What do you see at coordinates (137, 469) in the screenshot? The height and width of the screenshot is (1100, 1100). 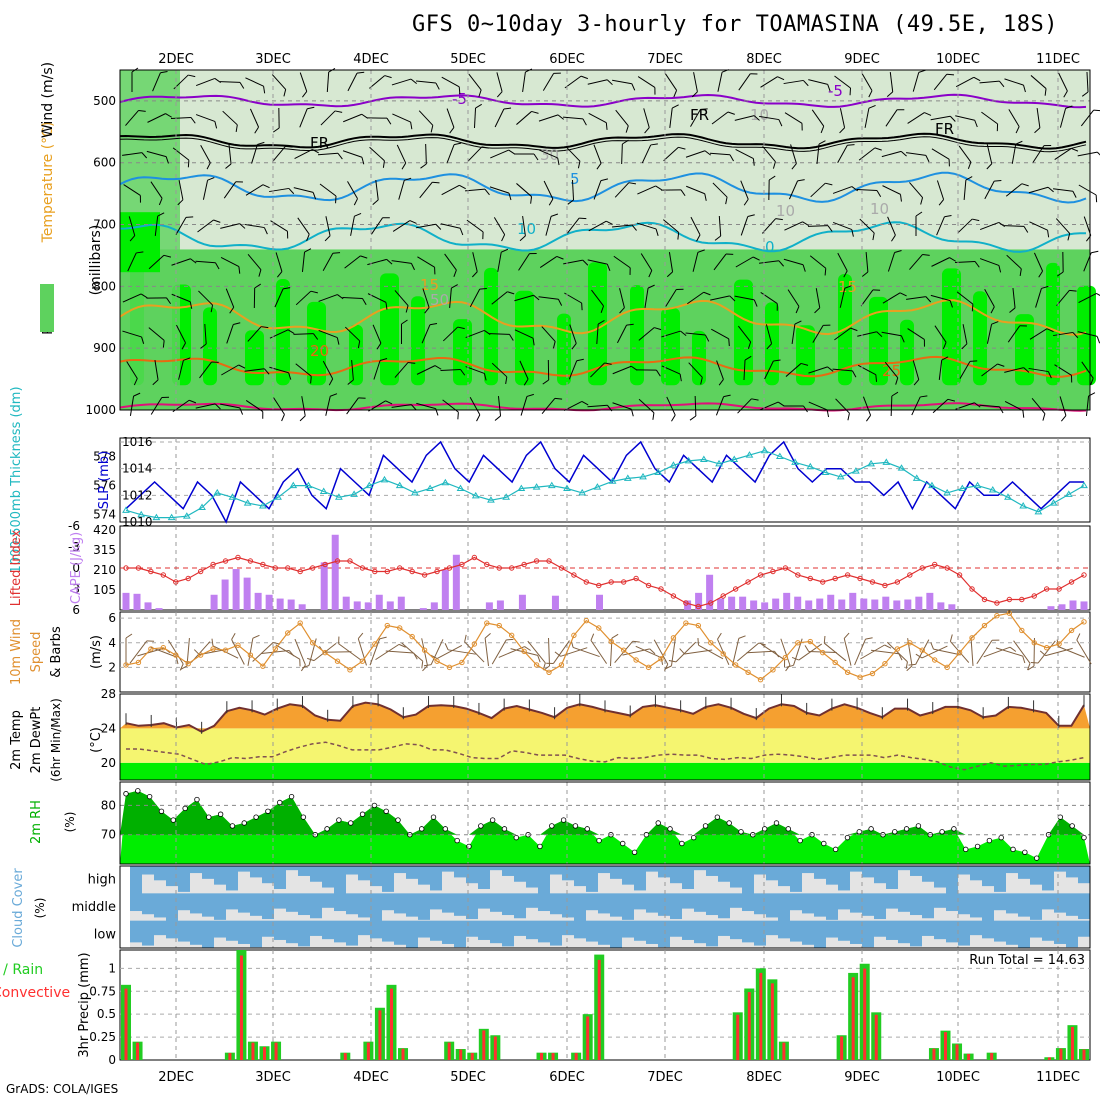 I see `slp-tick: 1014` at bounding box center [137, 469].